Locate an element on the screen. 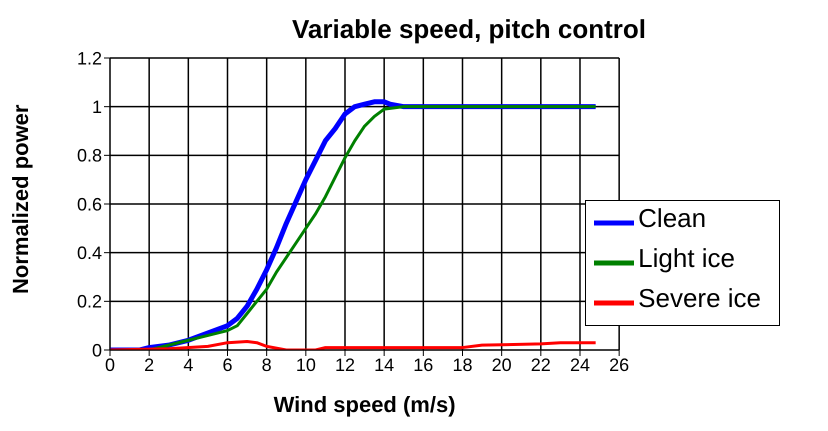  x-tick-label: 18 is located at coordinates (462, 364).